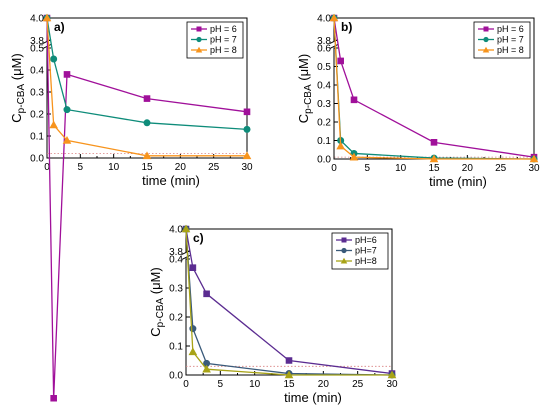 The height and width of the screenshot is (414, 550). I want to click on legend-label: pH=7, so click(366, 251).